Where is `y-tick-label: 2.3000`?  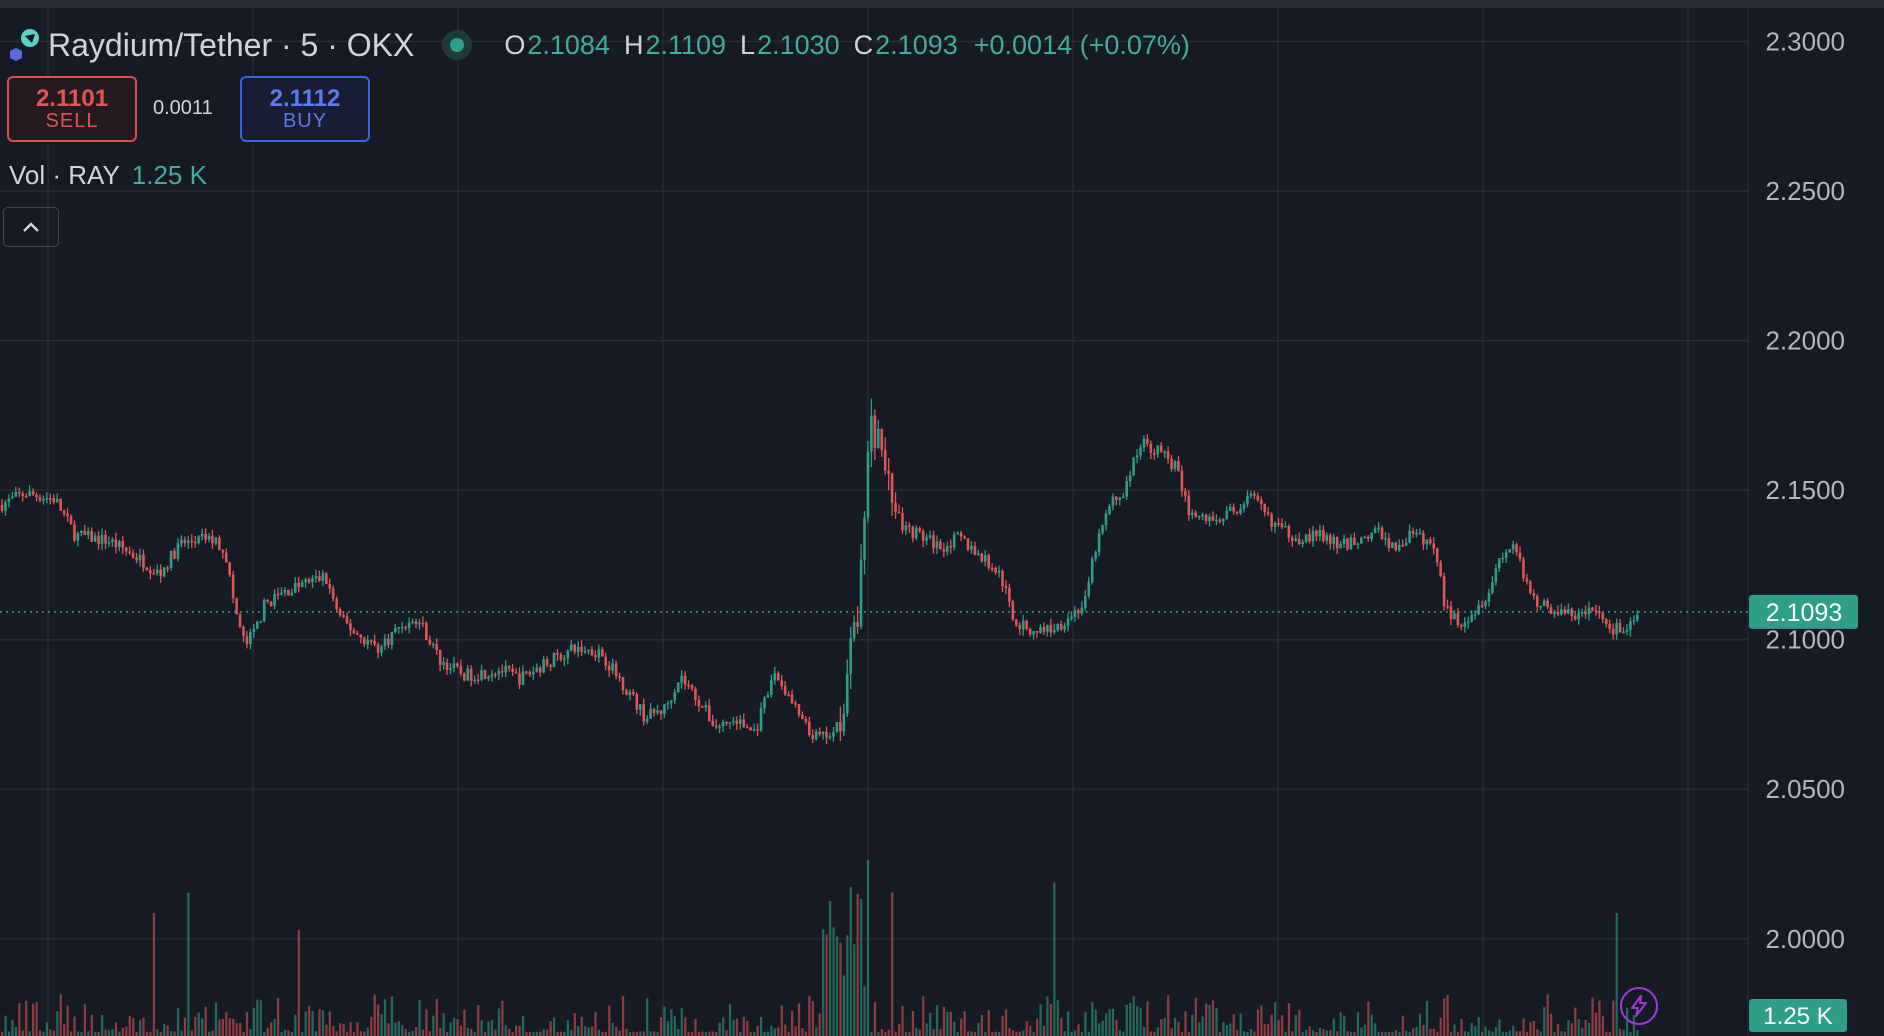 y-tick-label: 2.3000 is located at coordinates (1805, 41).